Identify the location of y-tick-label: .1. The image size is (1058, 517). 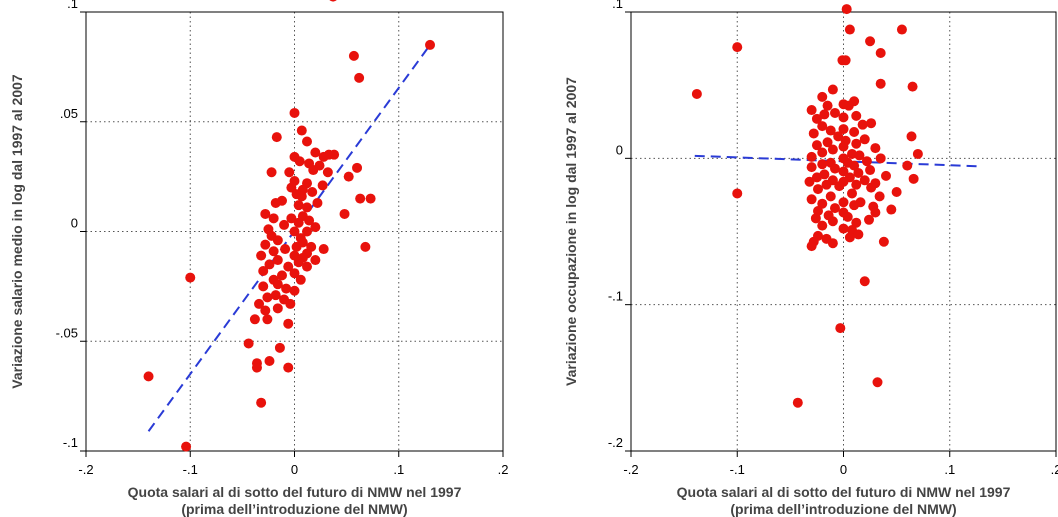
(617, 5).